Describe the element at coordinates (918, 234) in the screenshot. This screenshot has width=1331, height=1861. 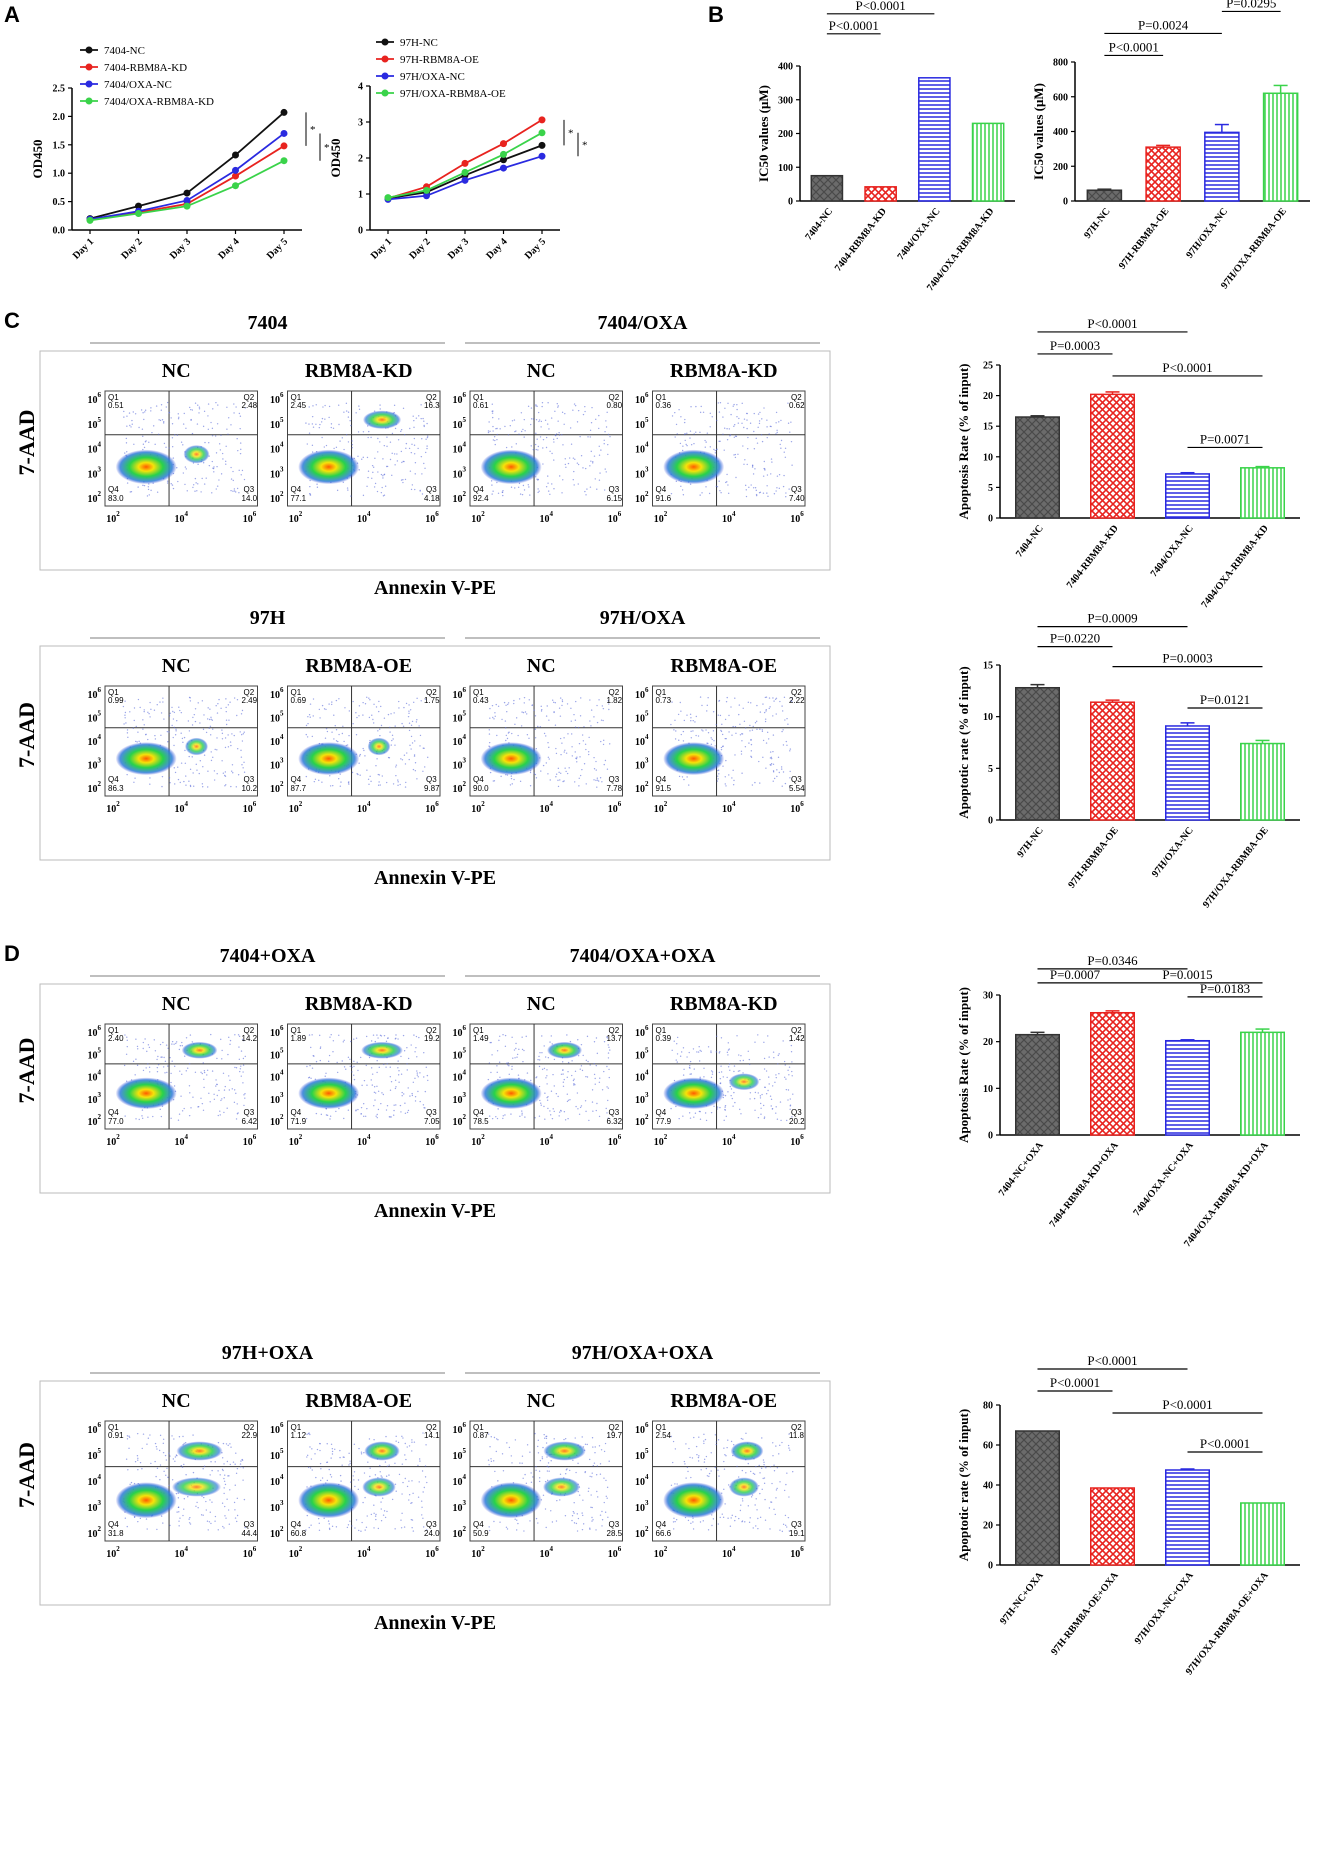
I see `x-tick-label: 7404/OXA-NC` at that location.